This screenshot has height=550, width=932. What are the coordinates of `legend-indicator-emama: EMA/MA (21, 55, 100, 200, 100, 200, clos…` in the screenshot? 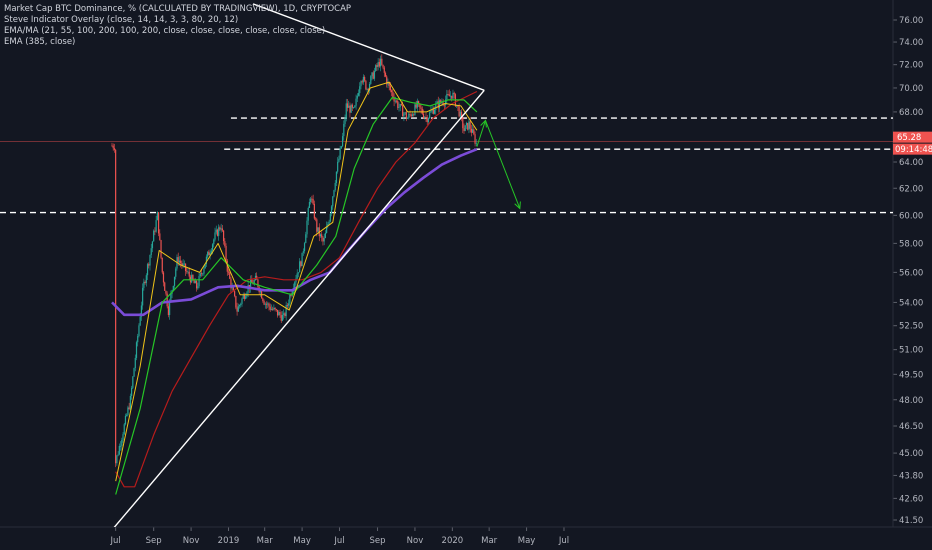 It's located at (165, 31).